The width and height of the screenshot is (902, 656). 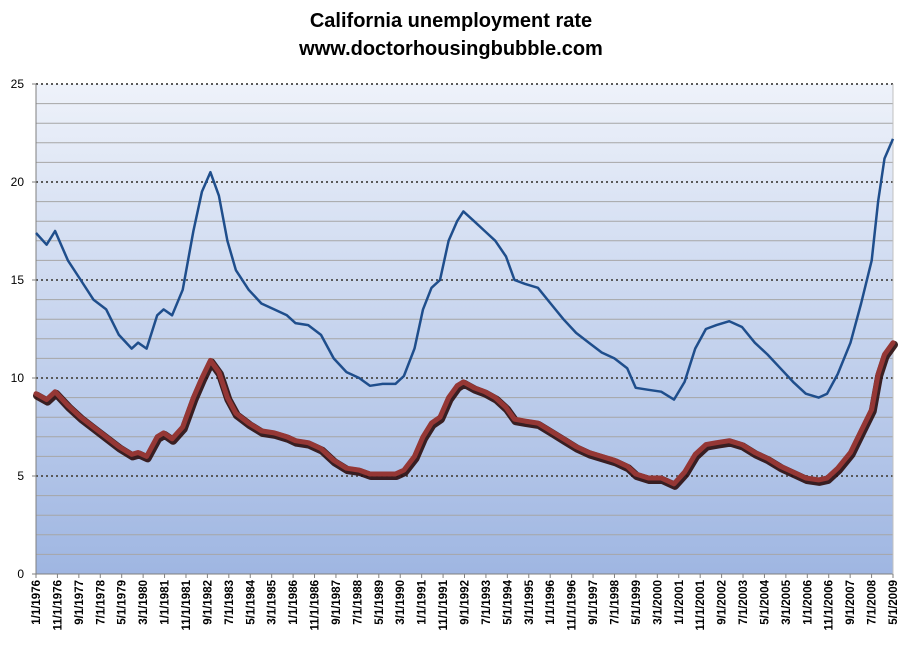 I want to click on x-tick-label: 7/1/1998, so click(x=615, y=601).